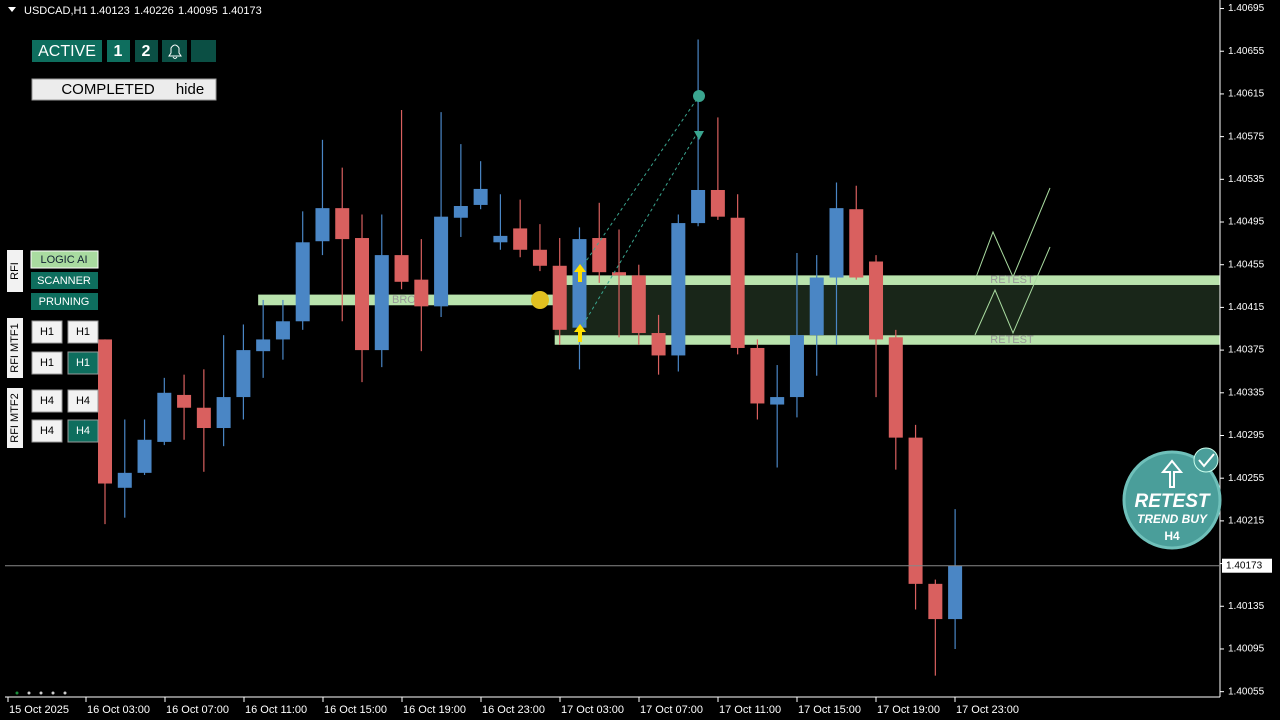 This screenshot has width=1280, height=720. What do you see at coordinates (1246, 136) in the screenshot?
I see `y-tick-label: 1.40575` at bounding box center [1246, 136].